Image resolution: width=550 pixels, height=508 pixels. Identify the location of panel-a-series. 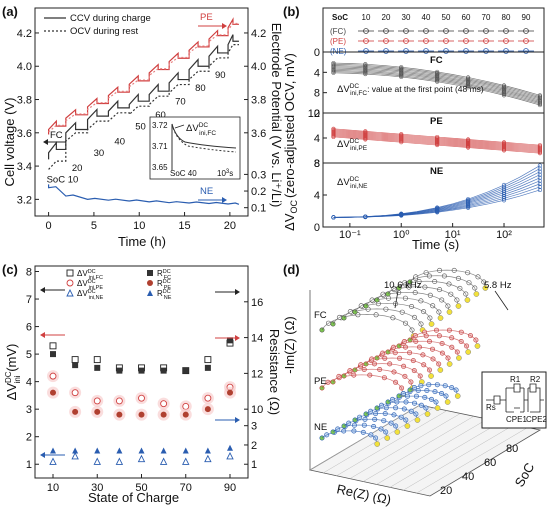
(143, 111).